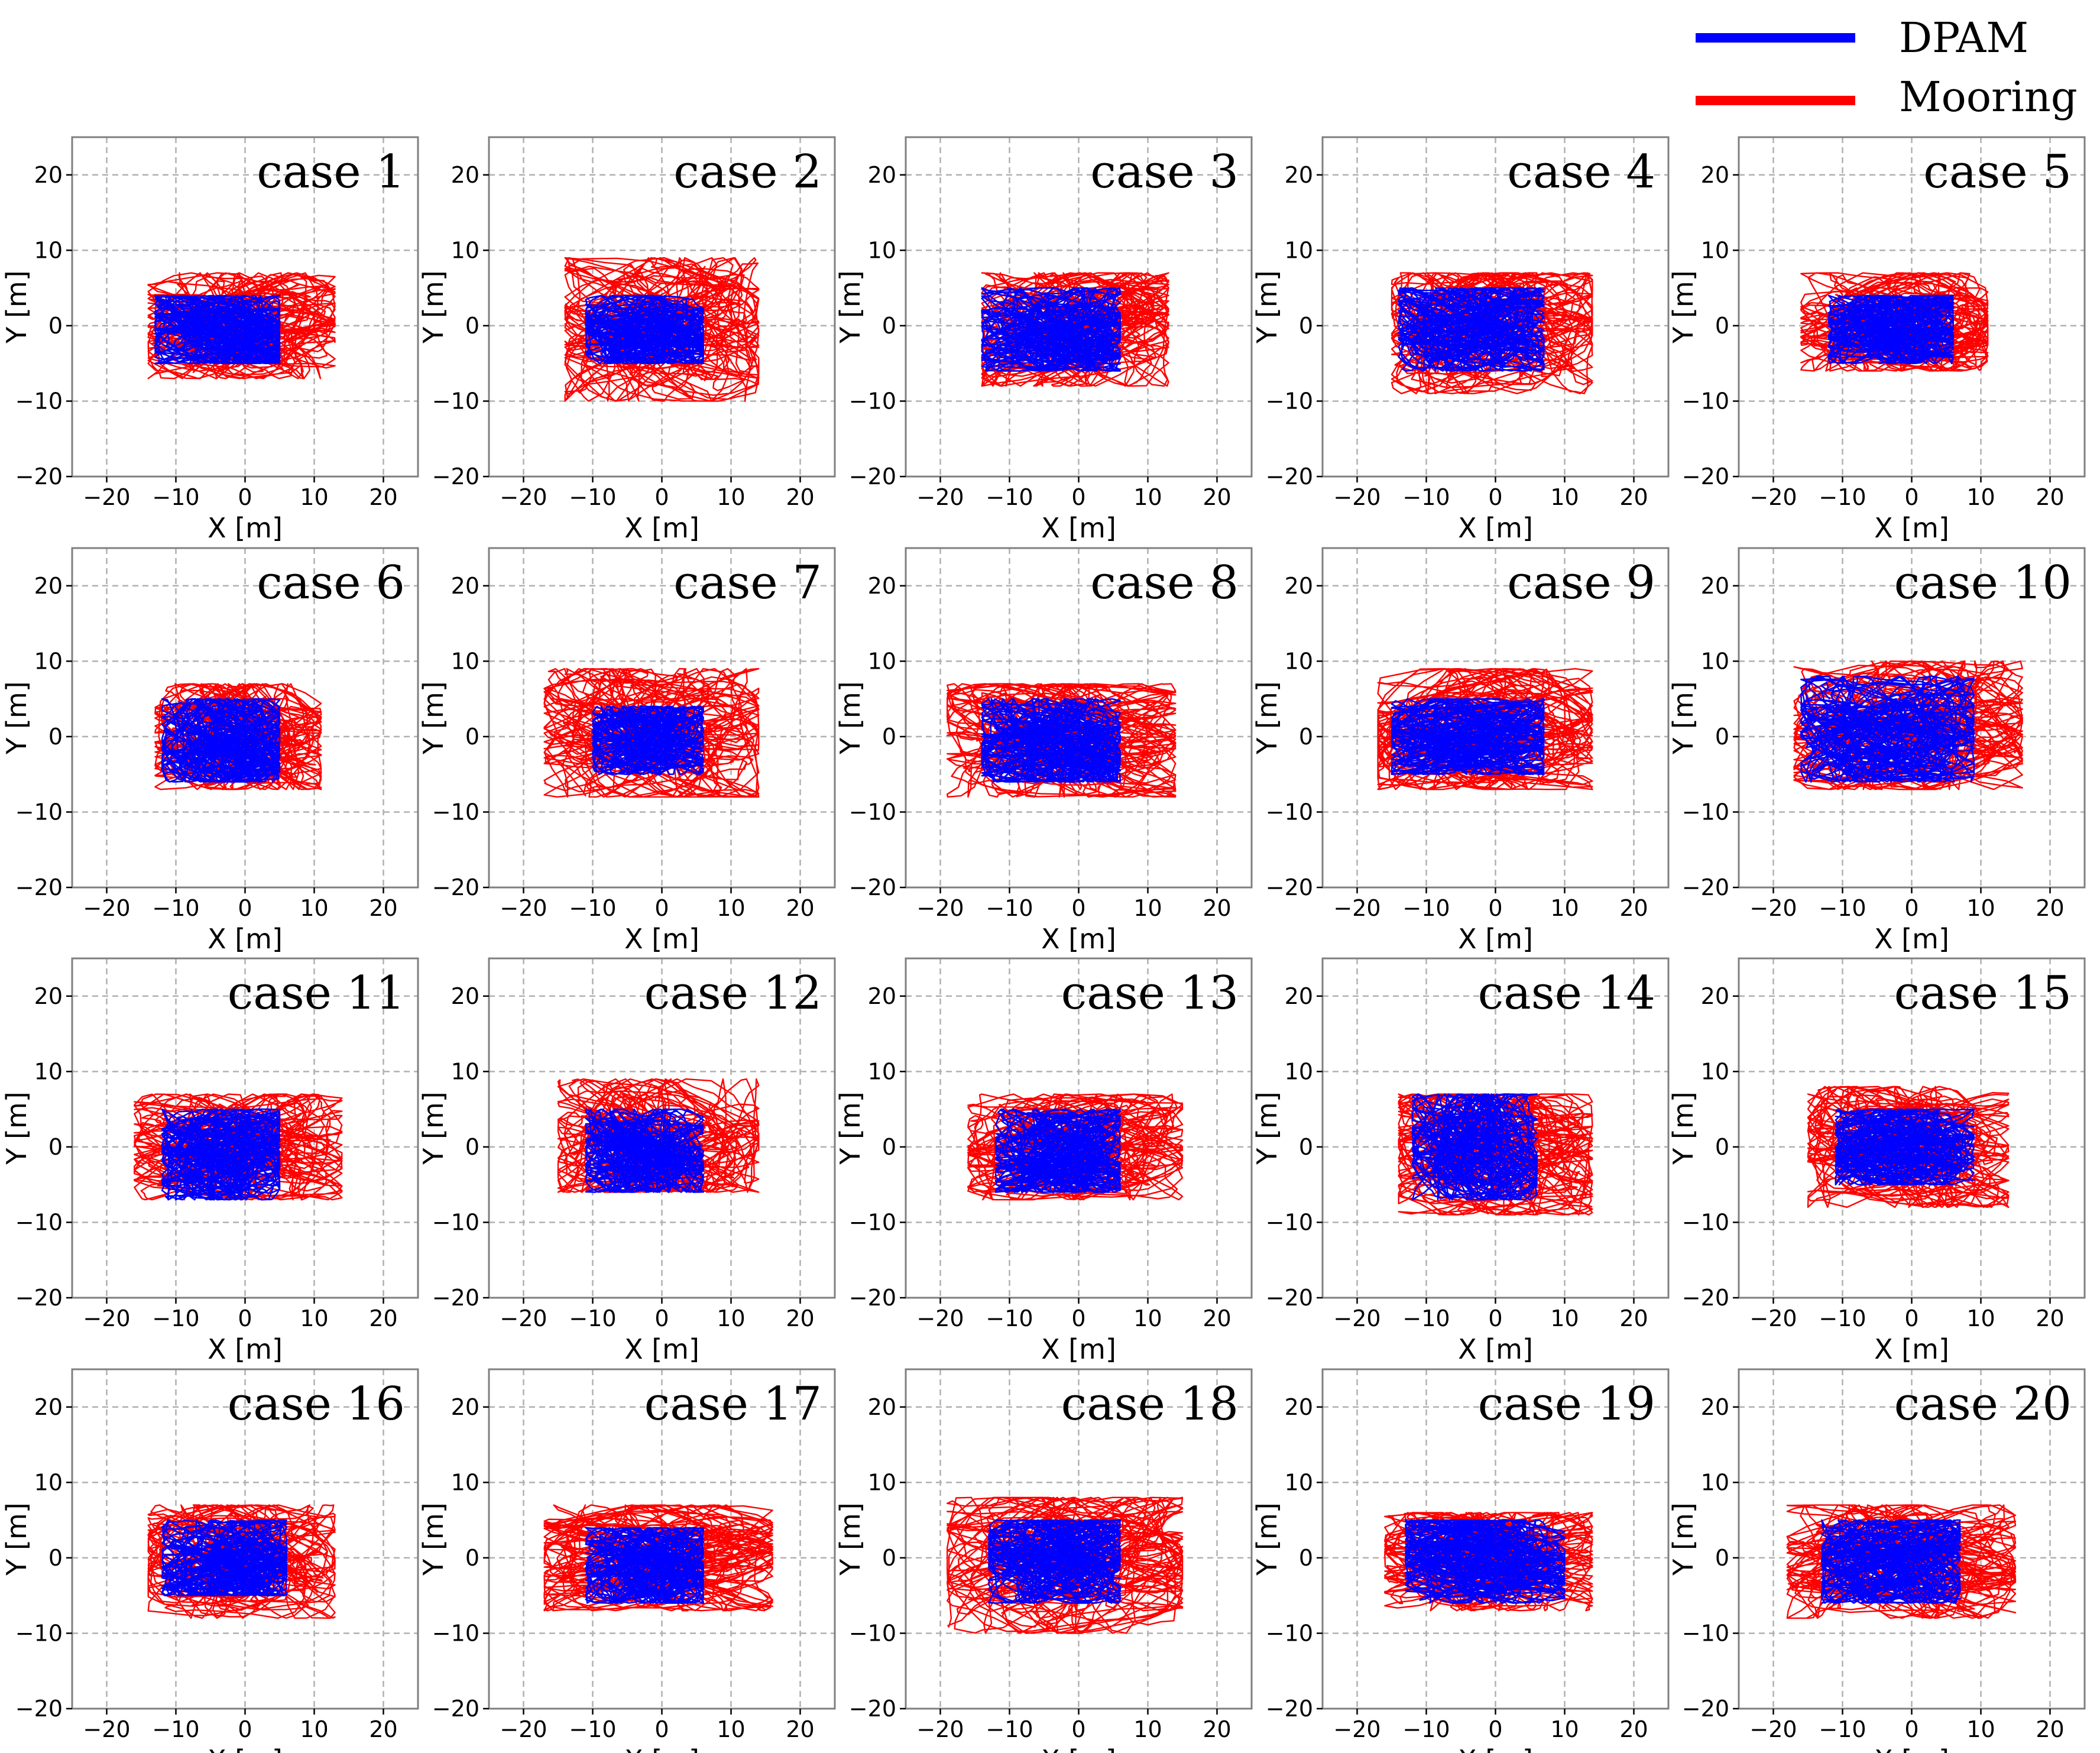 The height and width of the screenshot is (1753, 2100). What do you see at coordinates (1164, 583) in the screenshot?
I see `case-title: case 8` at bounding box center [1164, 583].